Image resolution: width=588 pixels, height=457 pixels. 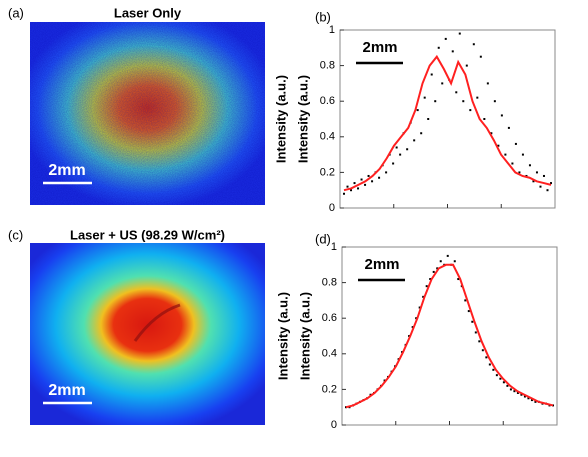 I want to click on y-tick-label: 0, so click(x=332, y=208).